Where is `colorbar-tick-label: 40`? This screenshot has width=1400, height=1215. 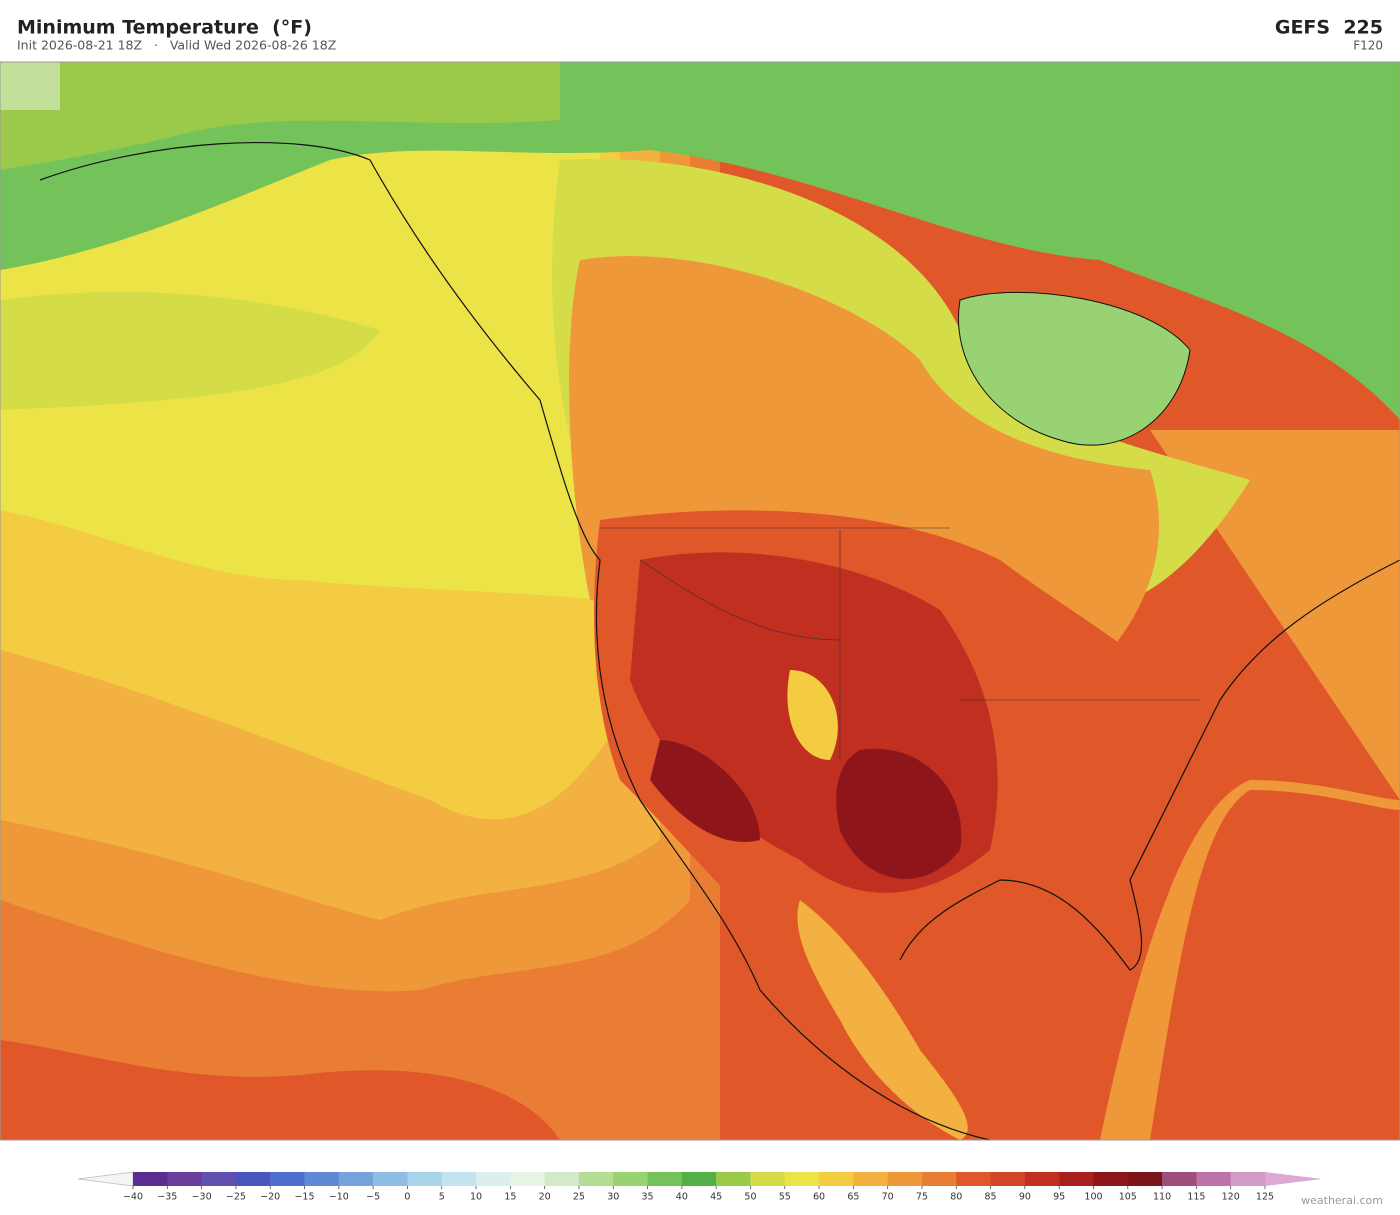
colorbar-tick-label: 40 is located at coordinates (682, 1197).